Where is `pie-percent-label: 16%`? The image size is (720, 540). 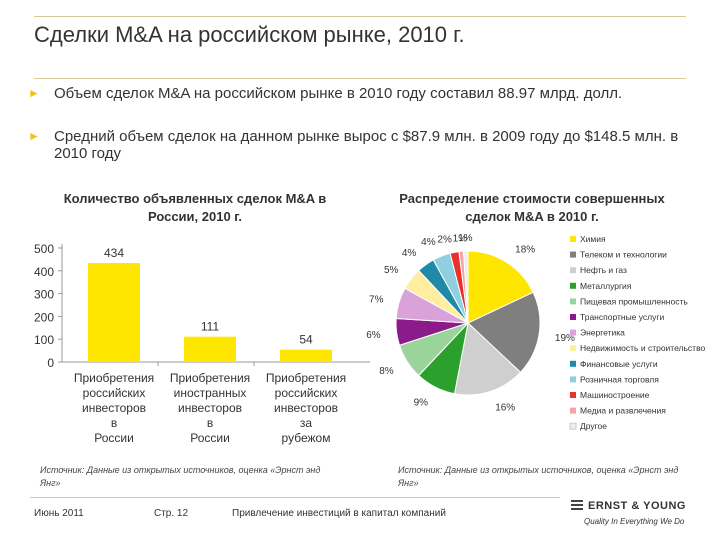
pie-percent-label: 16% is located at coordinates (505, 408).